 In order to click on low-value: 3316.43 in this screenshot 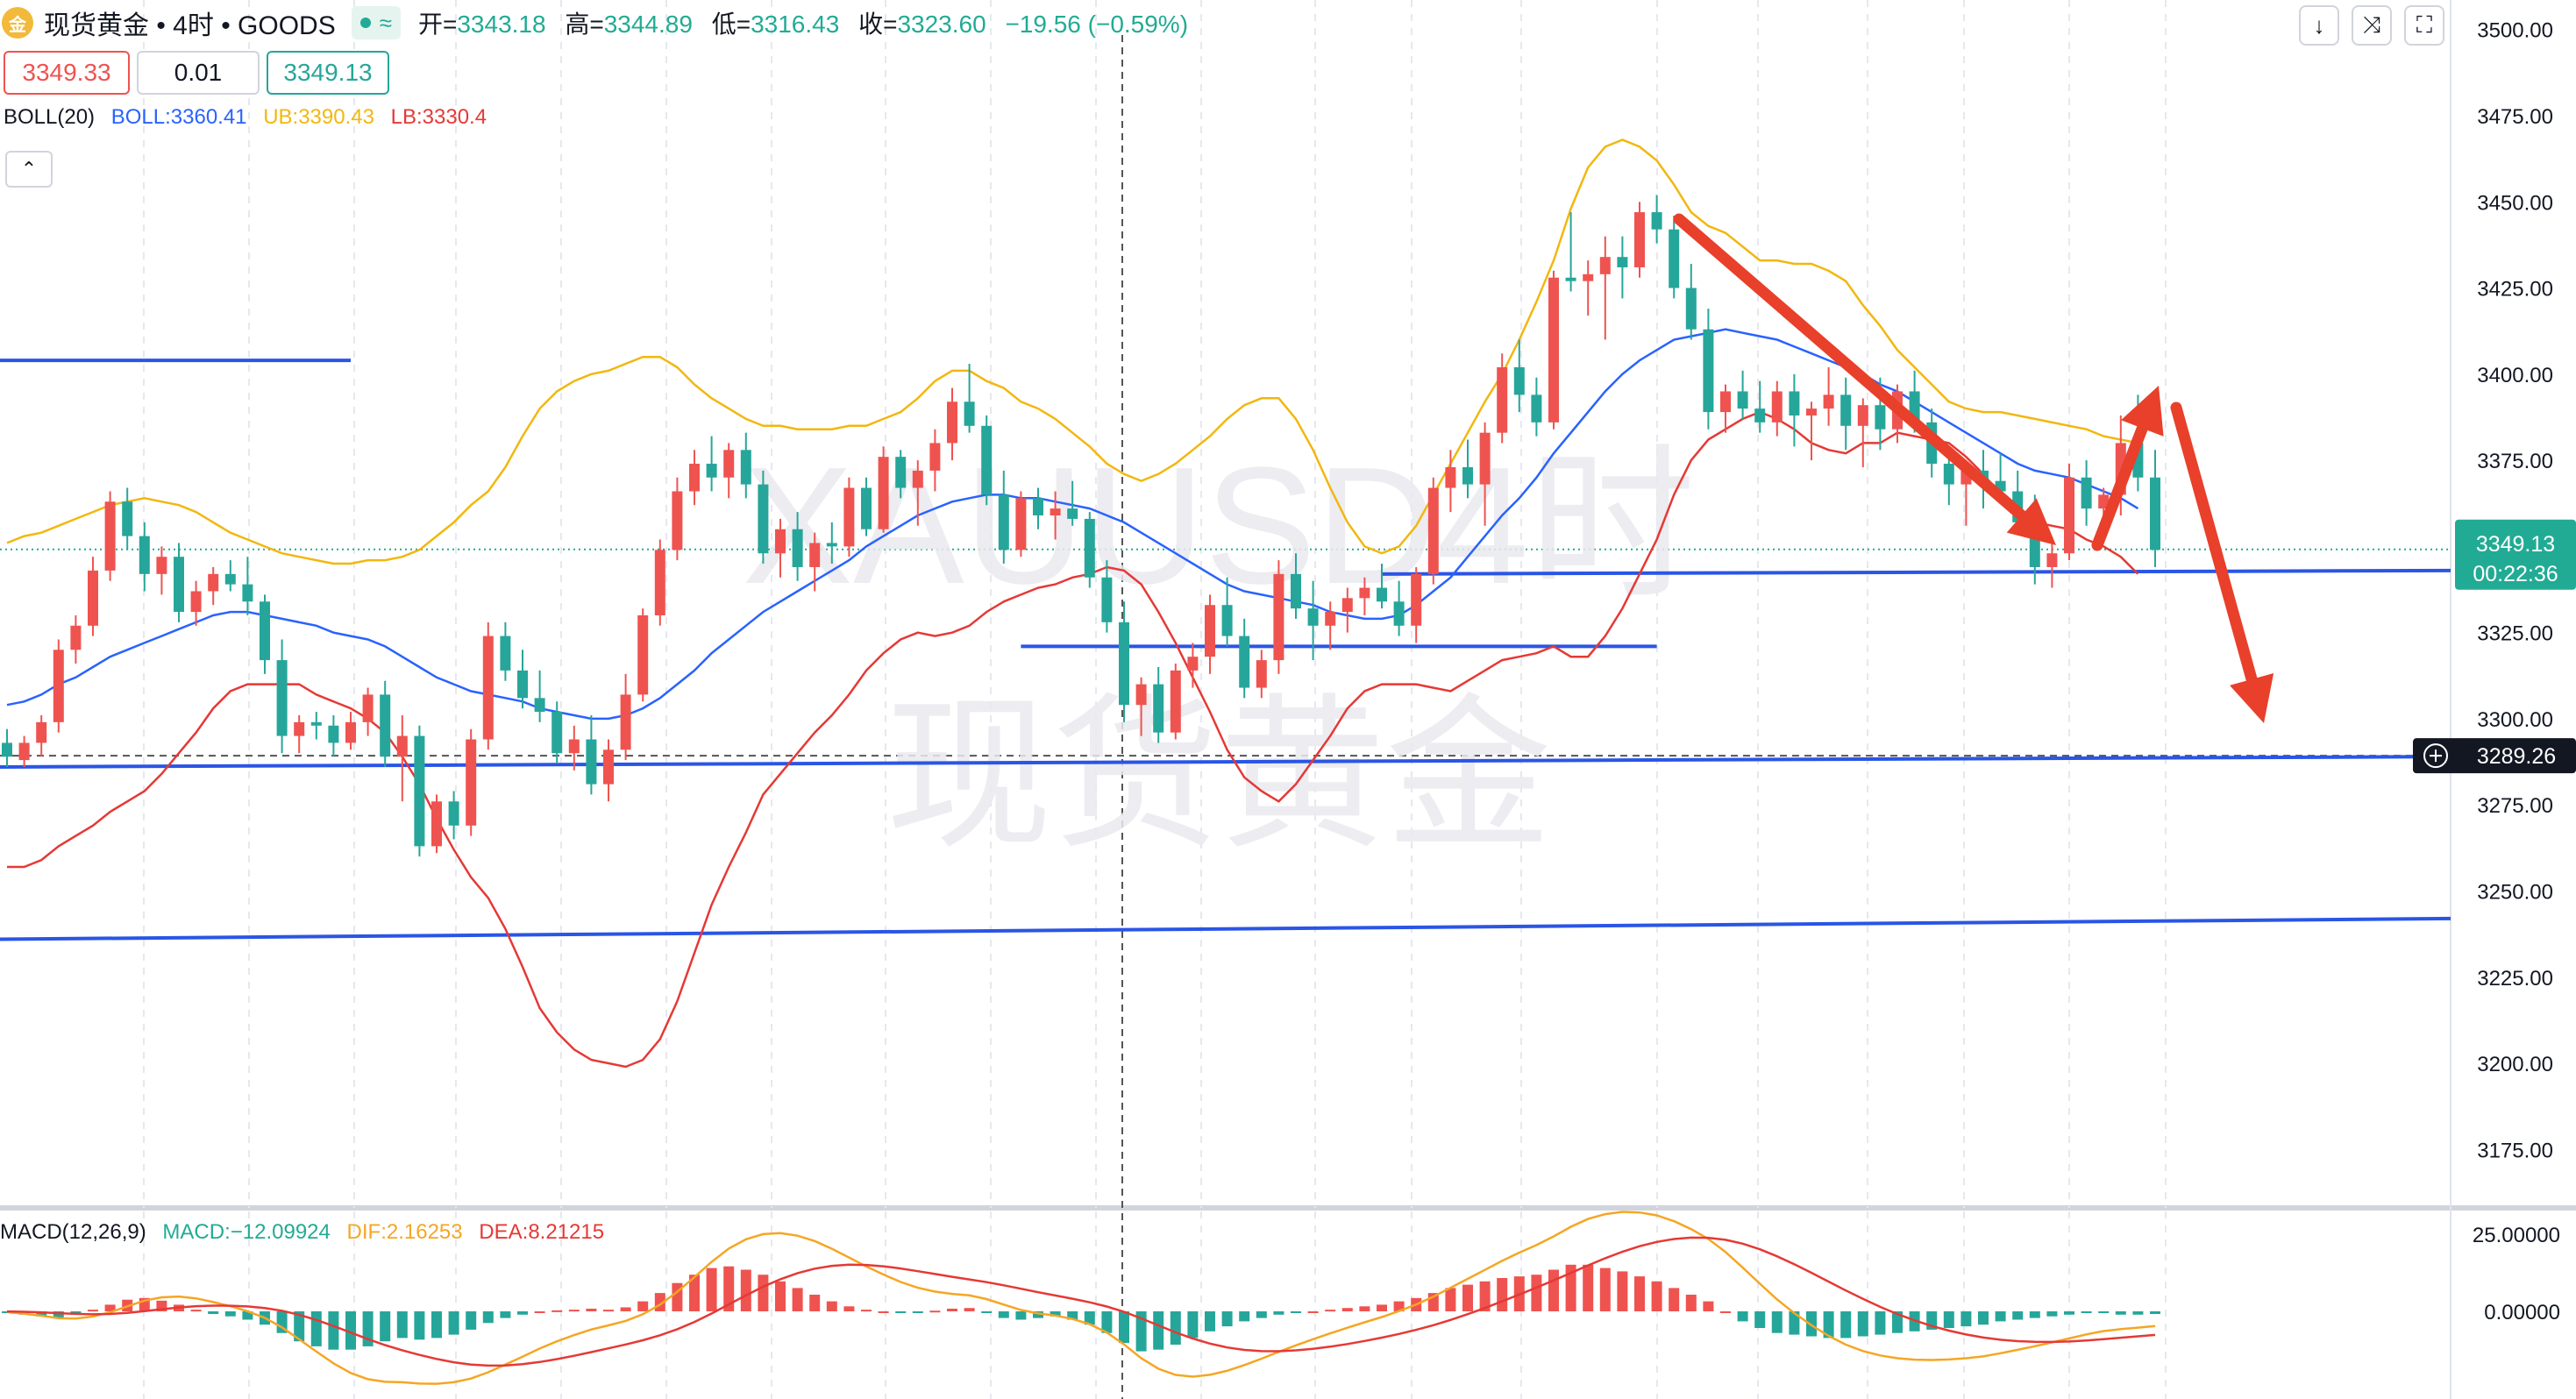, I will do `click(795, 24)`.